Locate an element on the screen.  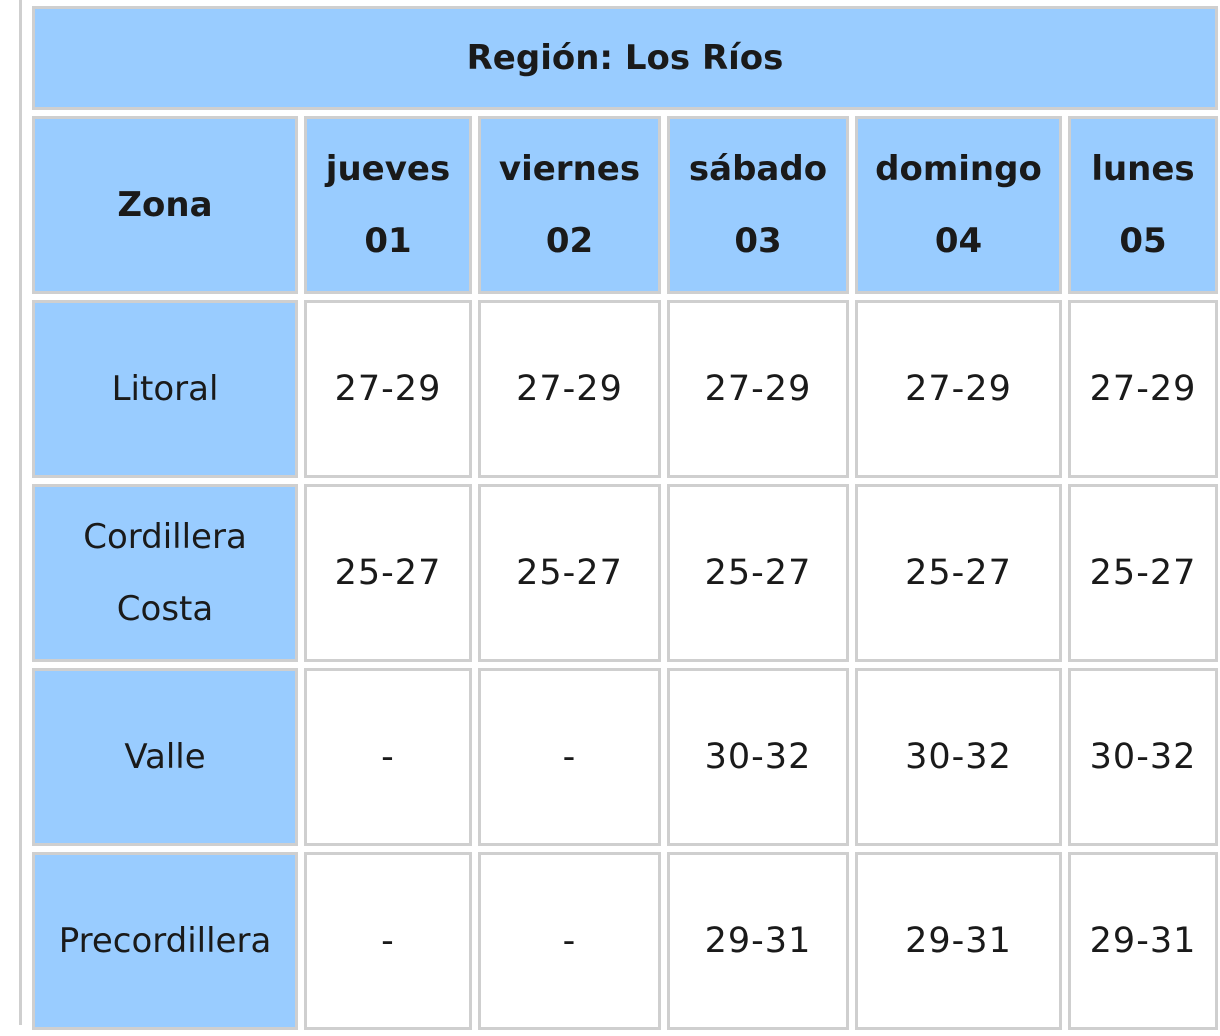
zone-name: Valle is located at coordinates (165, 757).